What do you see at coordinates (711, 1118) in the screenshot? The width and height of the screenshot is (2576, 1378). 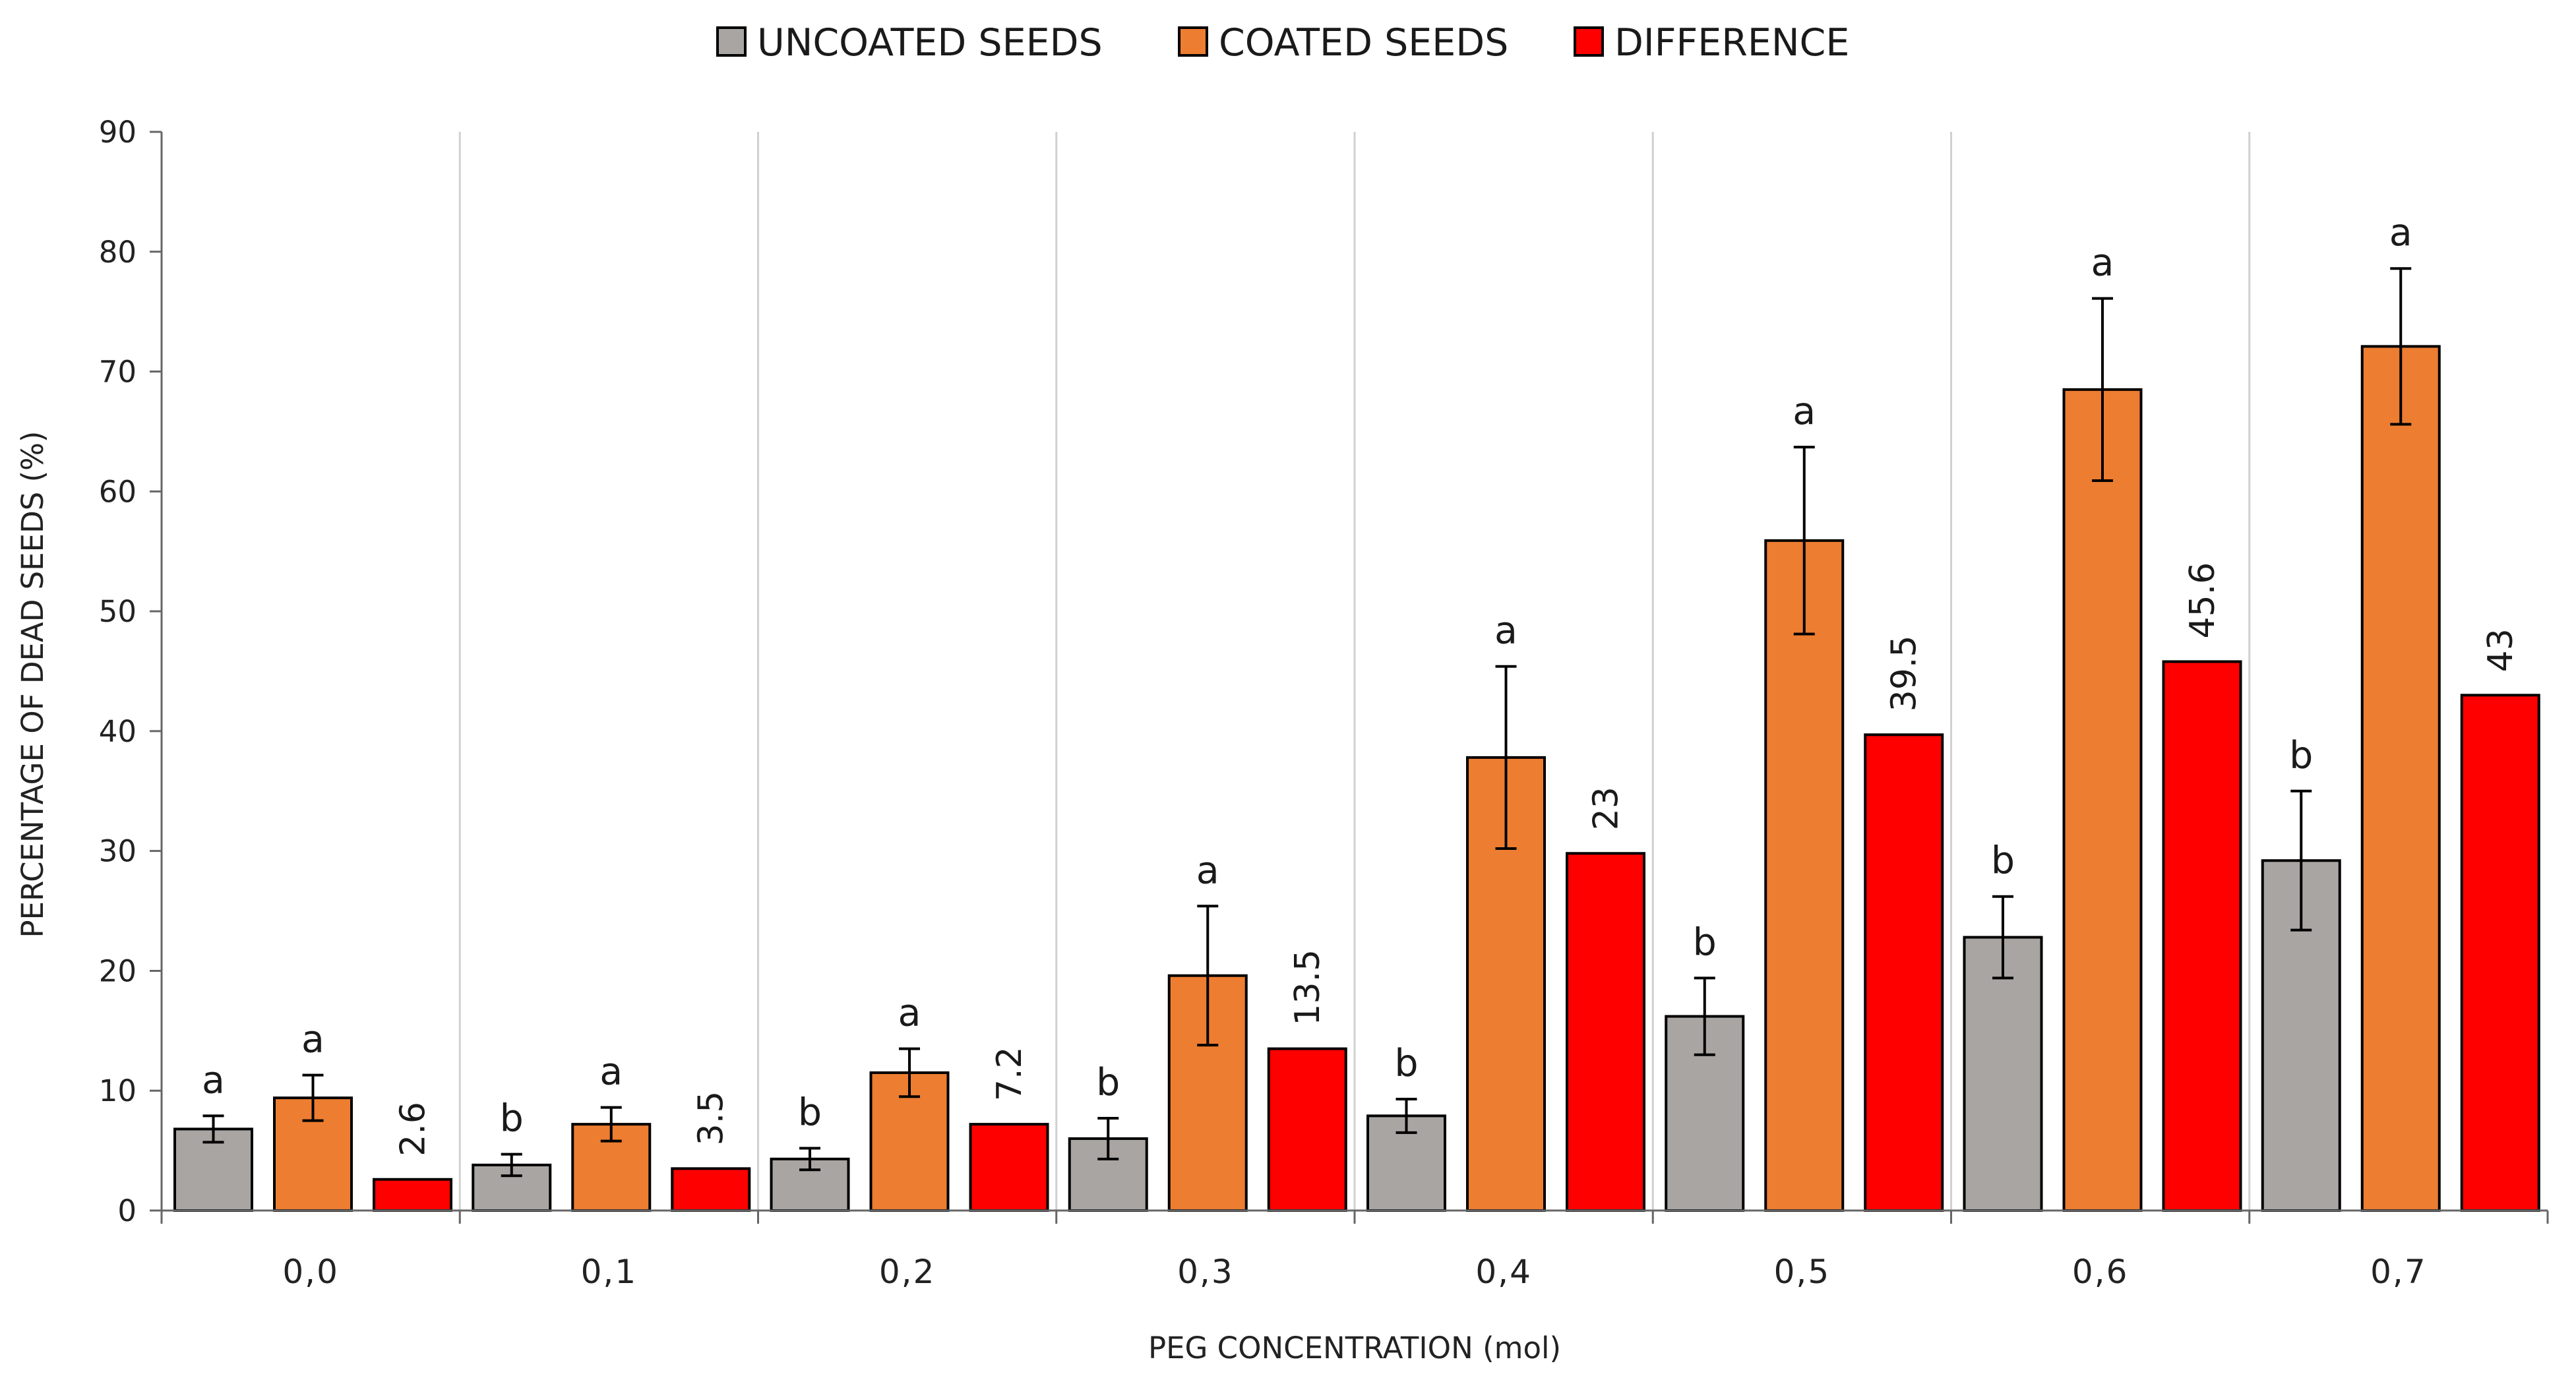 I see `difference-value-label: 3.5` at bounding box center [711, 1118].